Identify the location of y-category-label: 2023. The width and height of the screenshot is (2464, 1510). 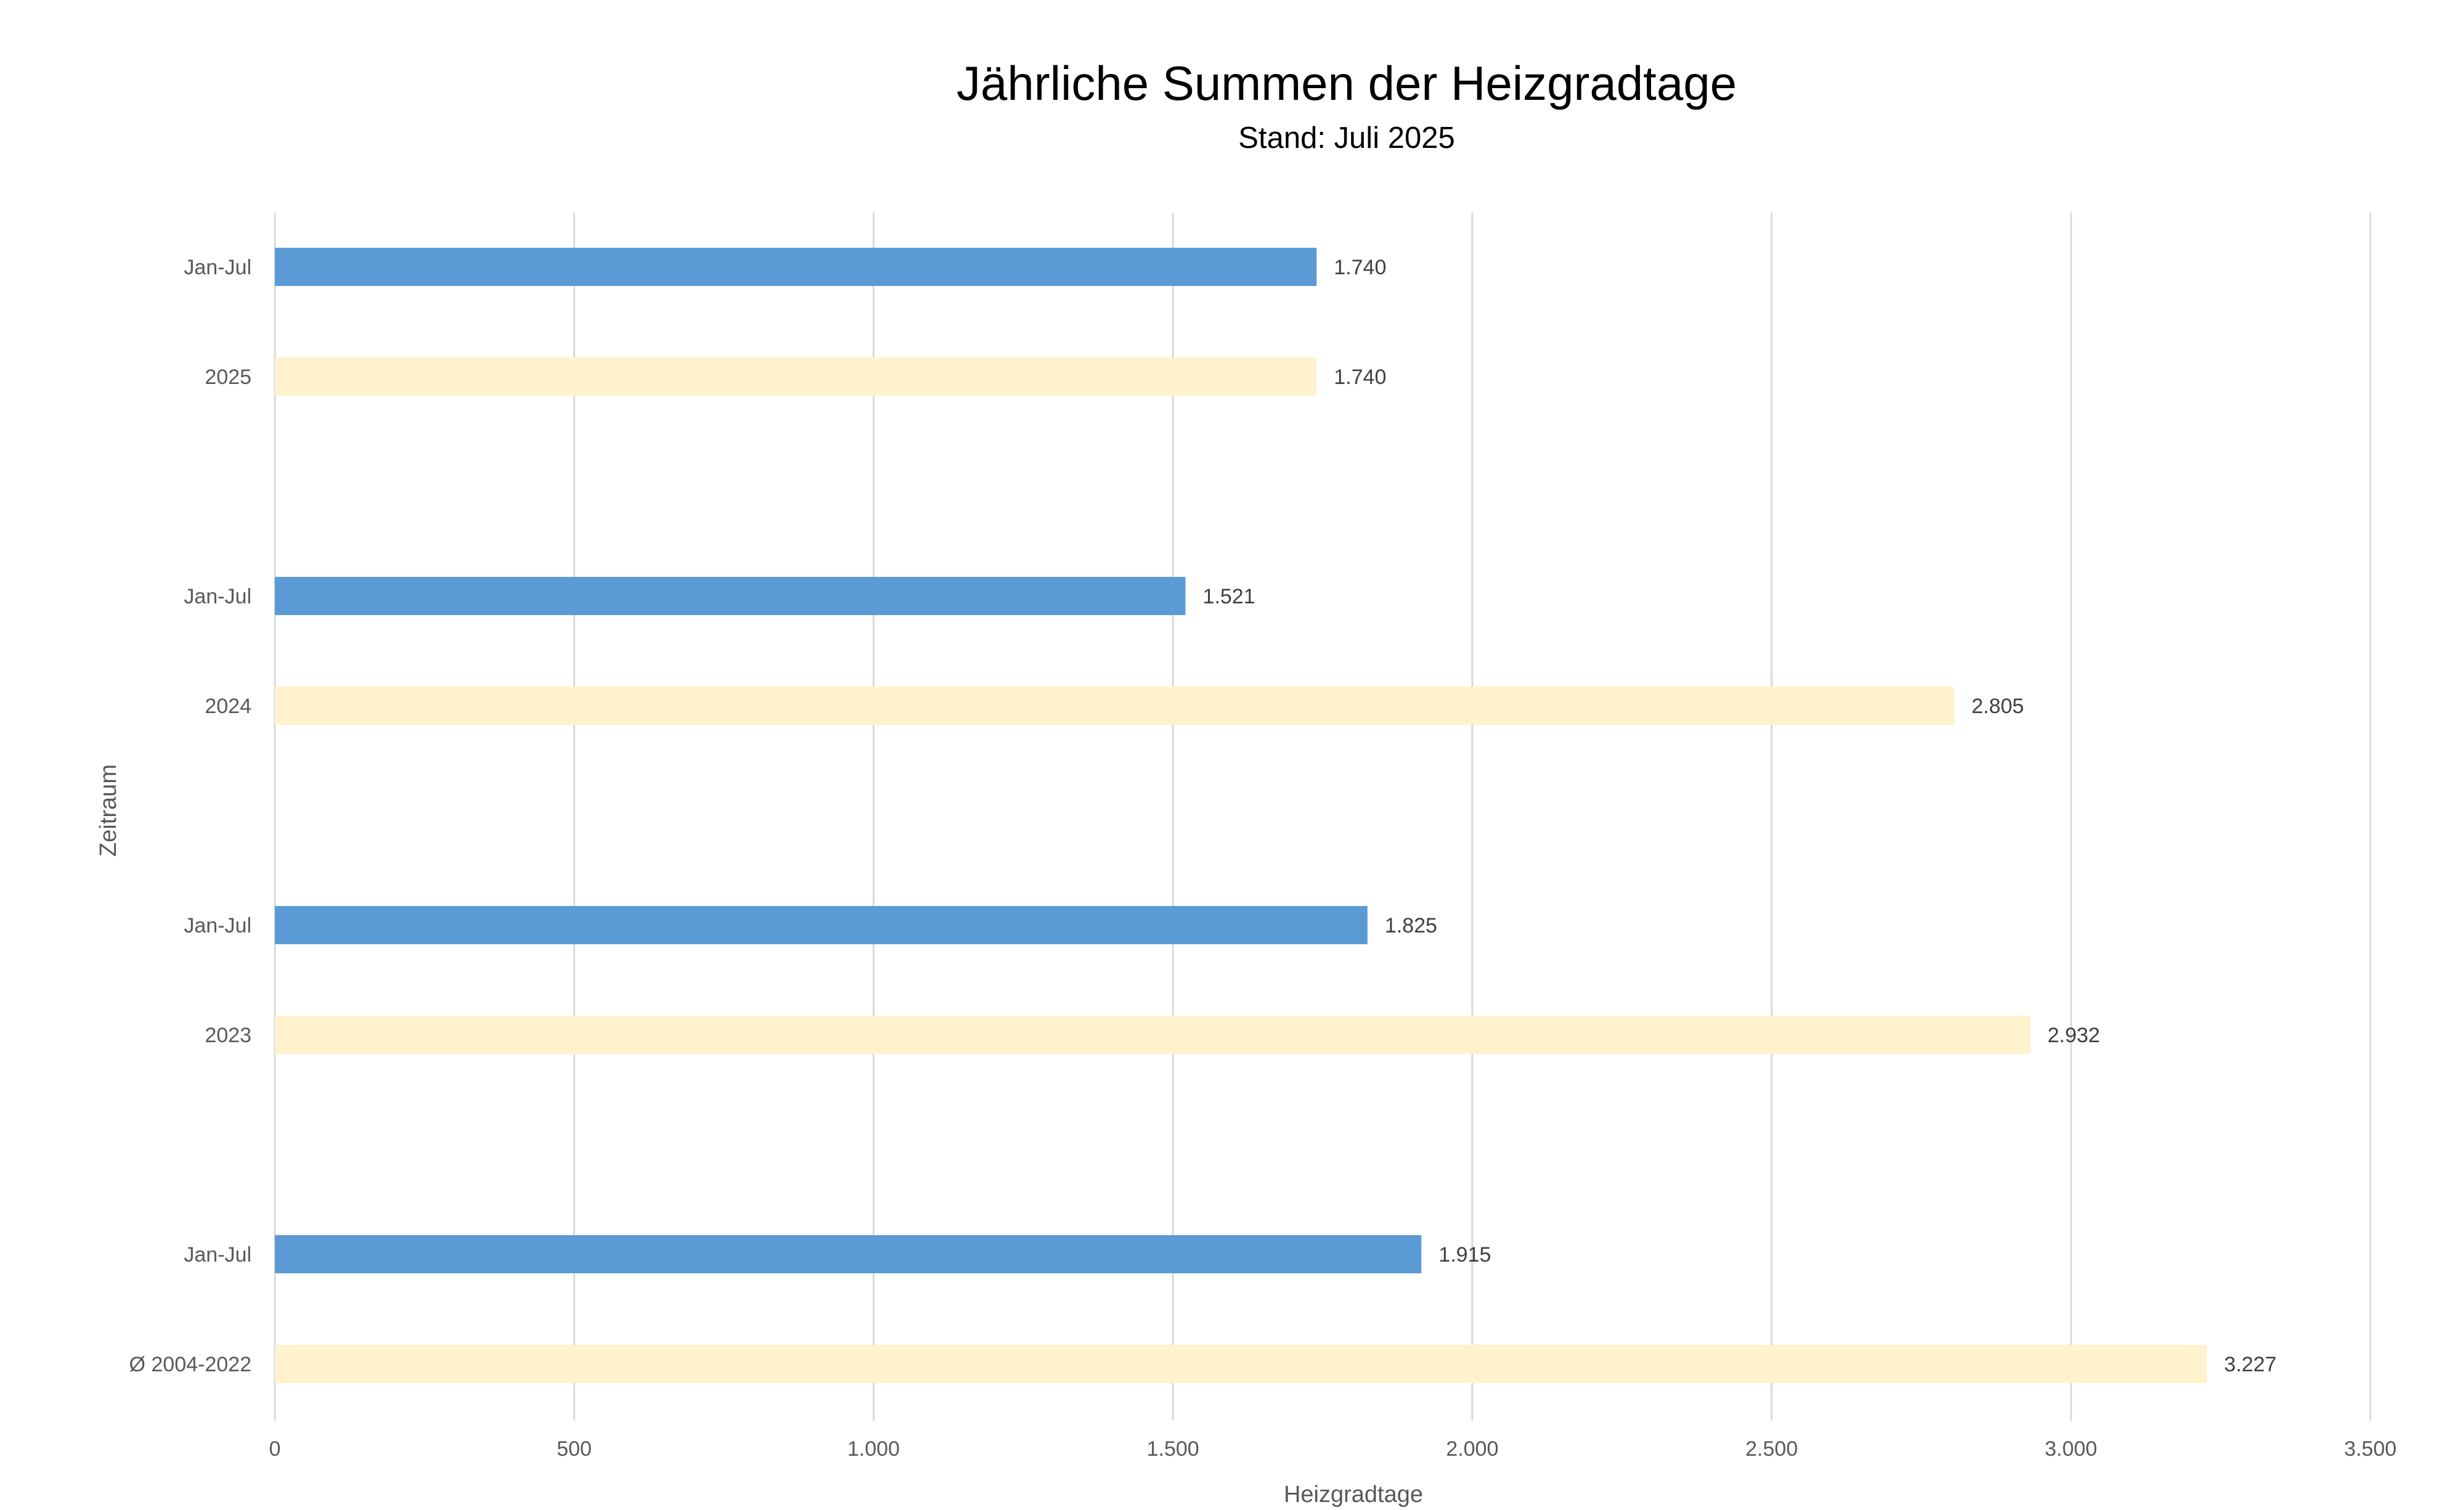
(228, 1035).